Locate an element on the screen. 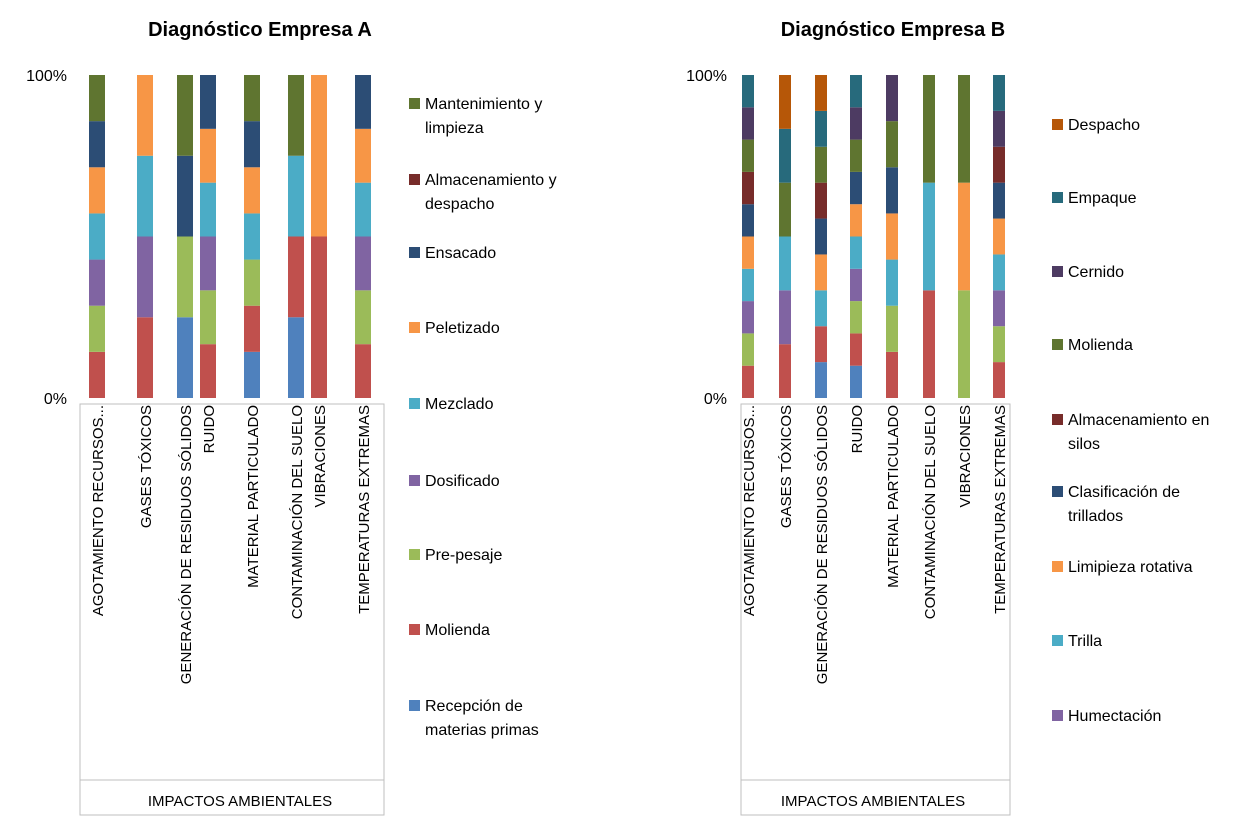 The image size is (1245, 816). legend-swatch-peletizado is located at coordinates (414, 327).